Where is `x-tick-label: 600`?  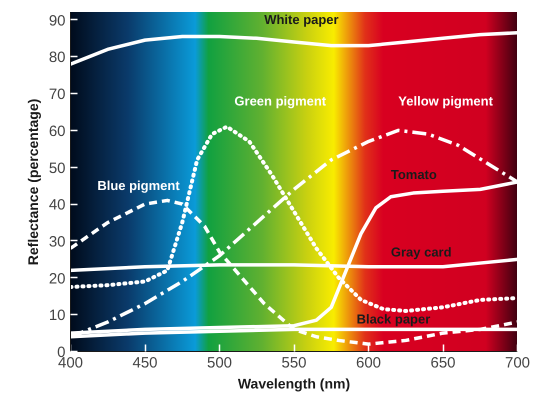 x-tick-label: 600 is located at coordinates (369, 363).